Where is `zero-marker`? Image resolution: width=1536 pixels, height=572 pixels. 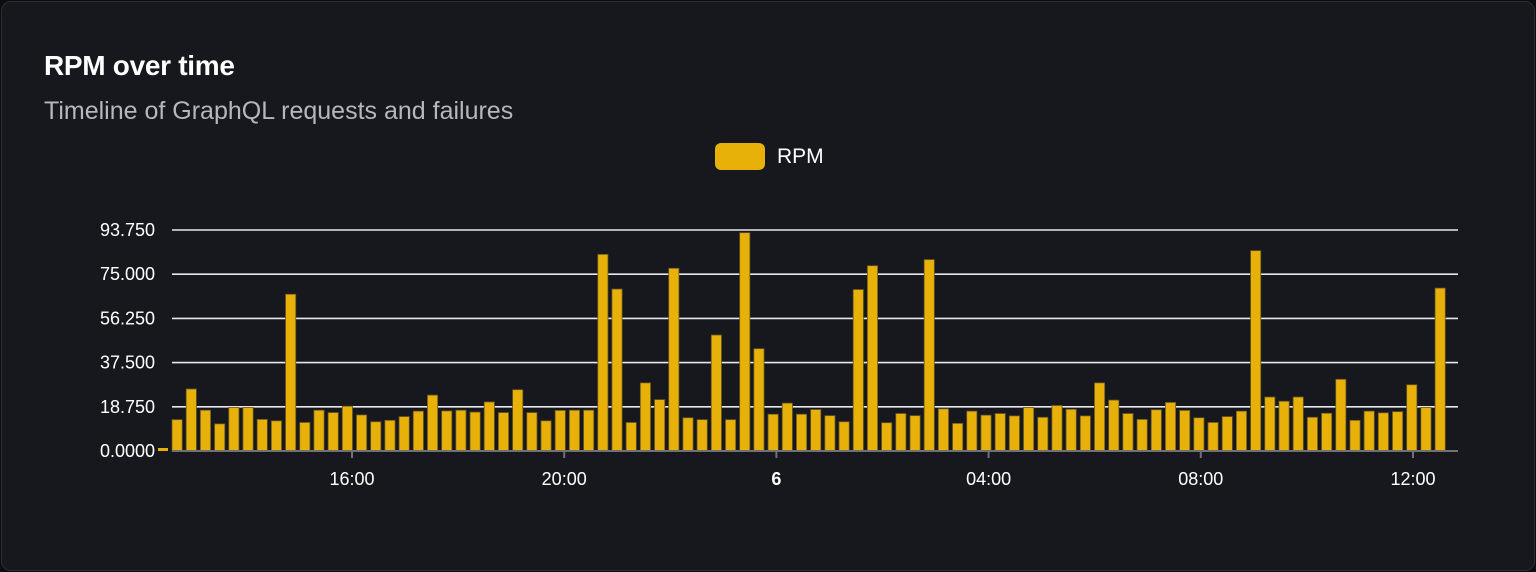 zero-marker is located at coordinates (163, 449).